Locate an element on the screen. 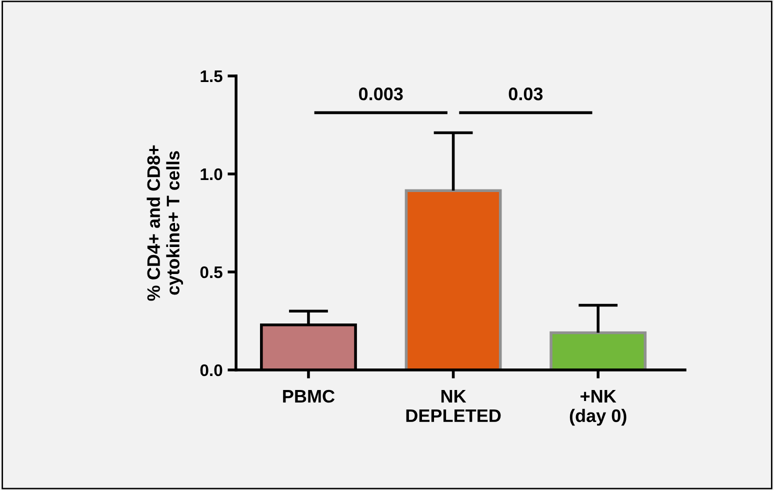  x-tick-label: +NK (day 0) is located at coordinates (598, 408).